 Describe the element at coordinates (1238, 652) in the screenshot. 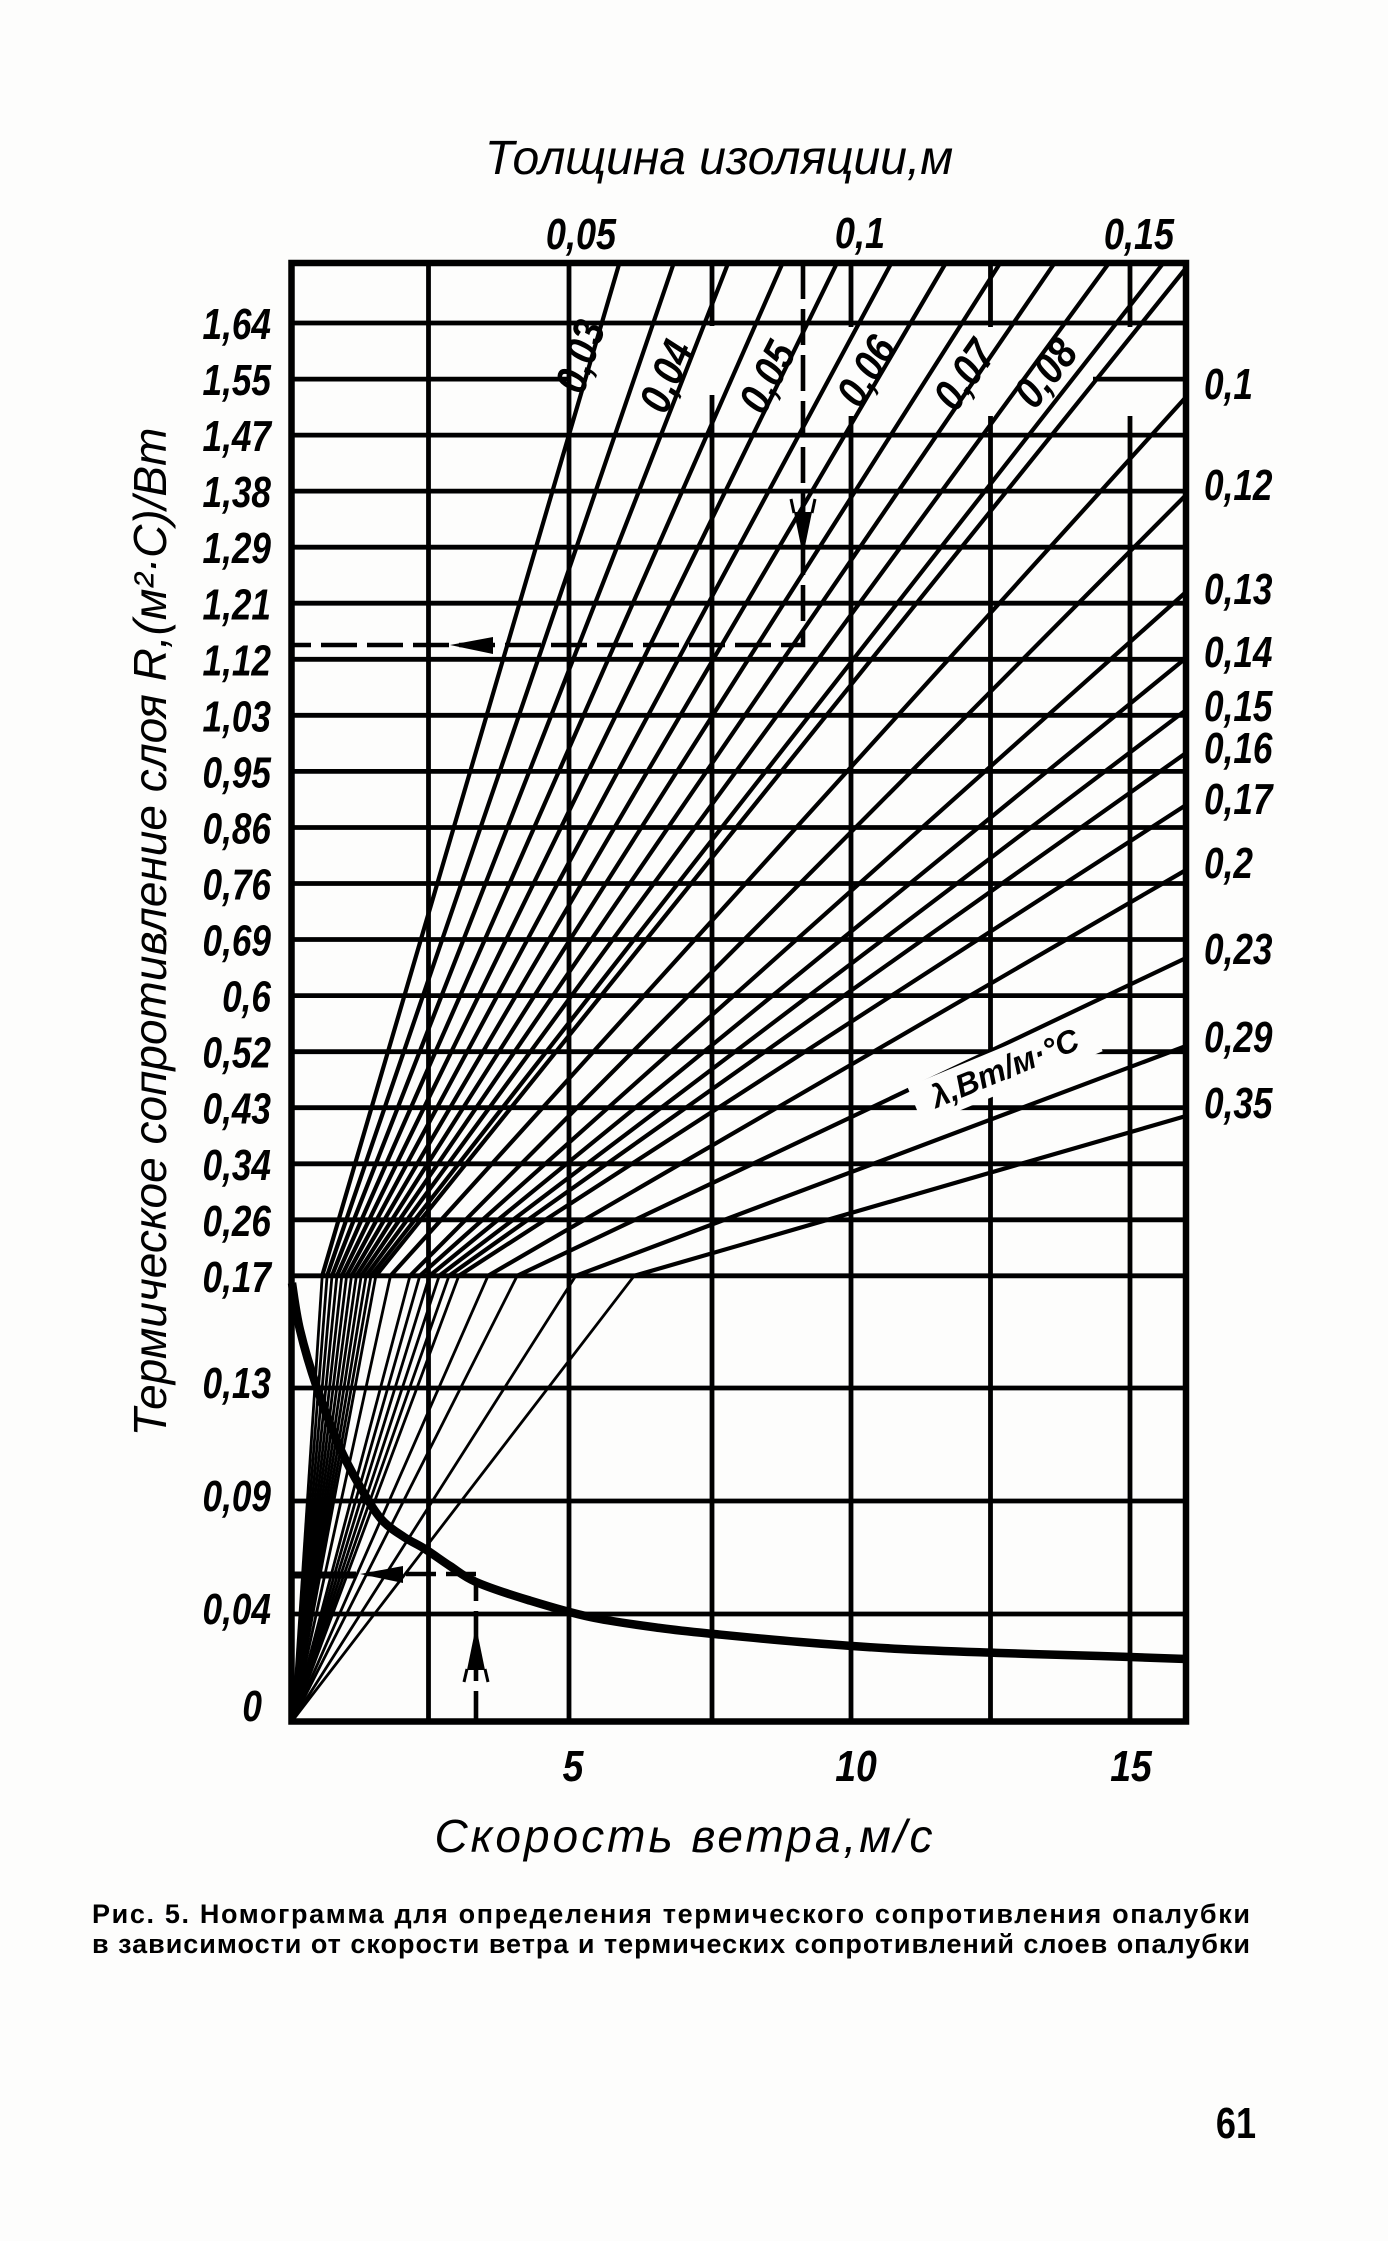

I see `svg-text: 0,14` at that location.